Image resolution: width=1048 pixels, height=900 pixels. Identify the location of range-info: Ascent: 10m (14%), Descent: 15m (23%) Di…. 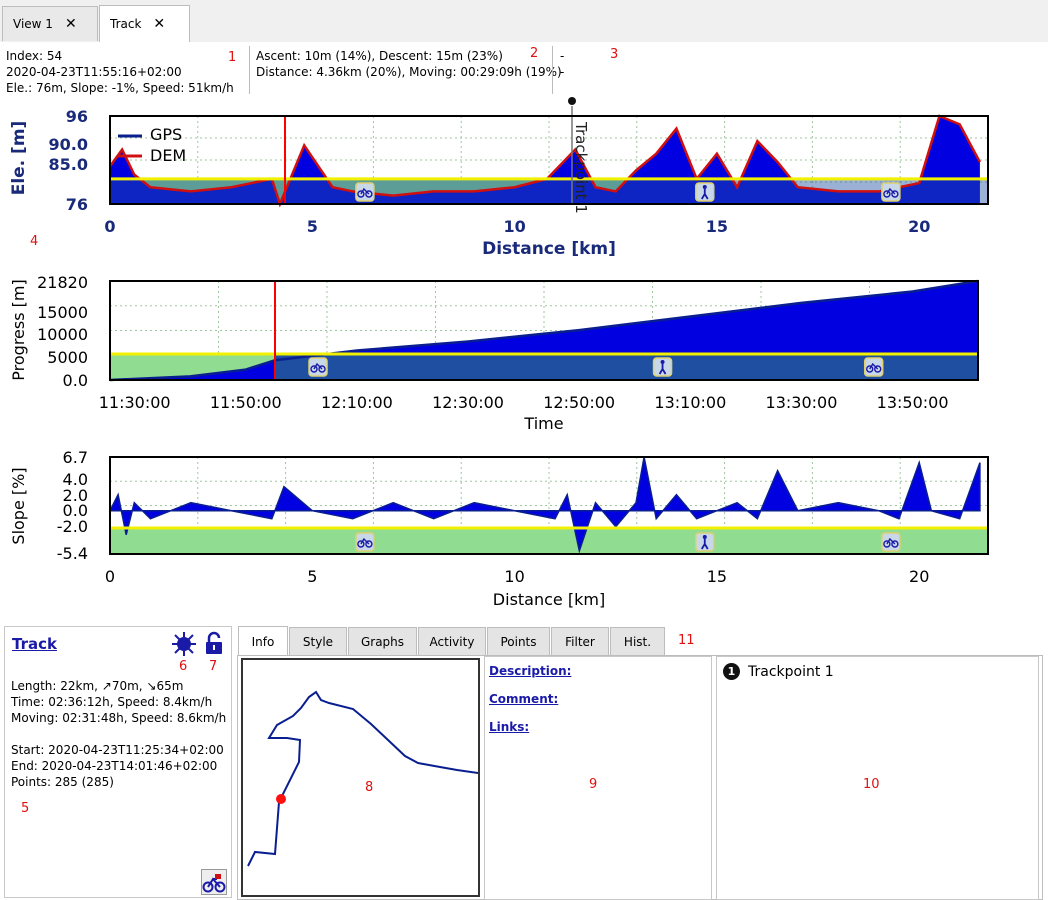
(409, 64).